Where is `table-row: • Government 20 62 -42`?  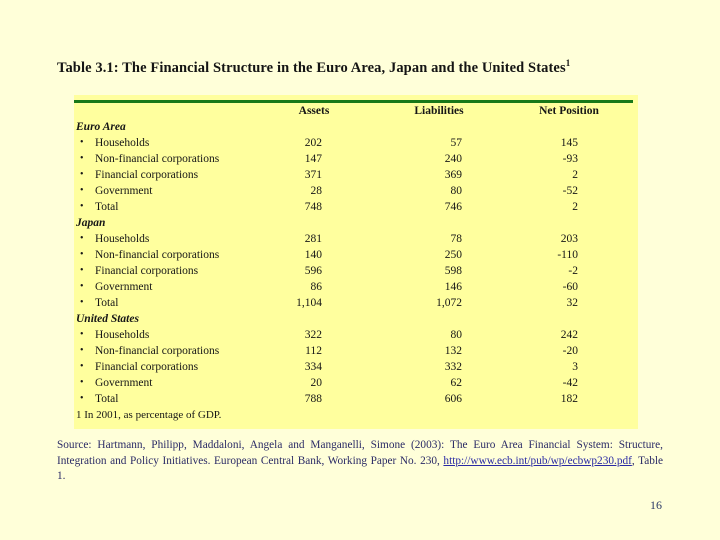 table-row: • Government 20 62 -42 is located at coordinates (356, 383).